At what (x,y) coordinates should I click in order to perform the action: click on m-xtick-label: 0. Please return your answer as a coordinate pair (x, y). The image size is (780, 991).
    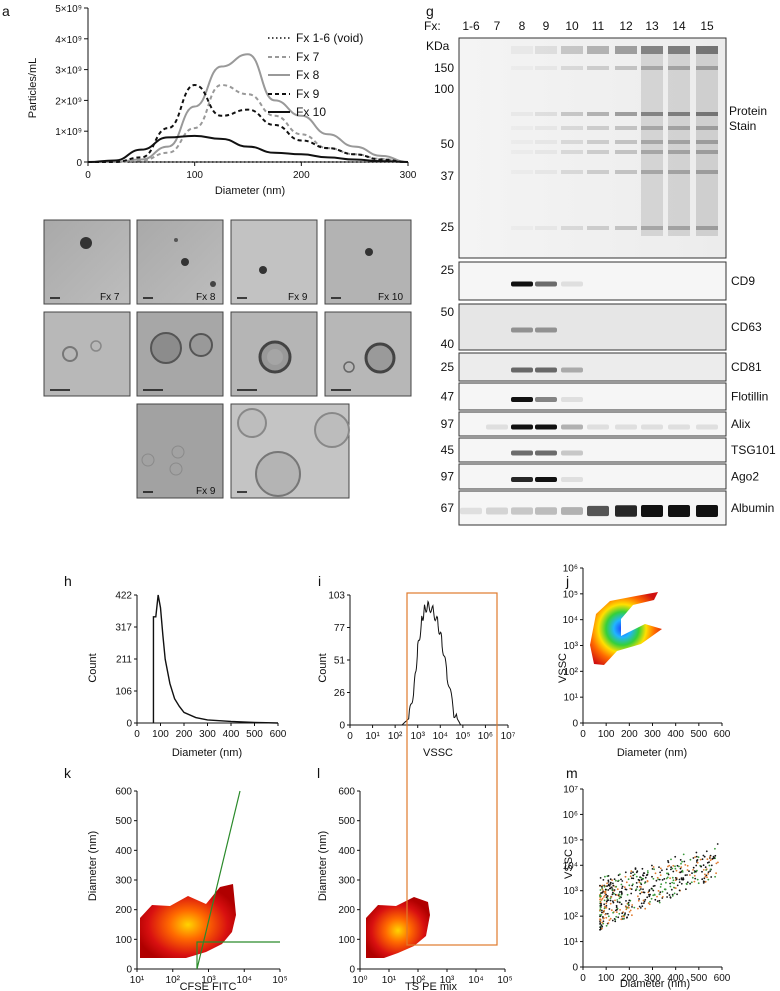
    Looking at the image, I should click on (583, 978).